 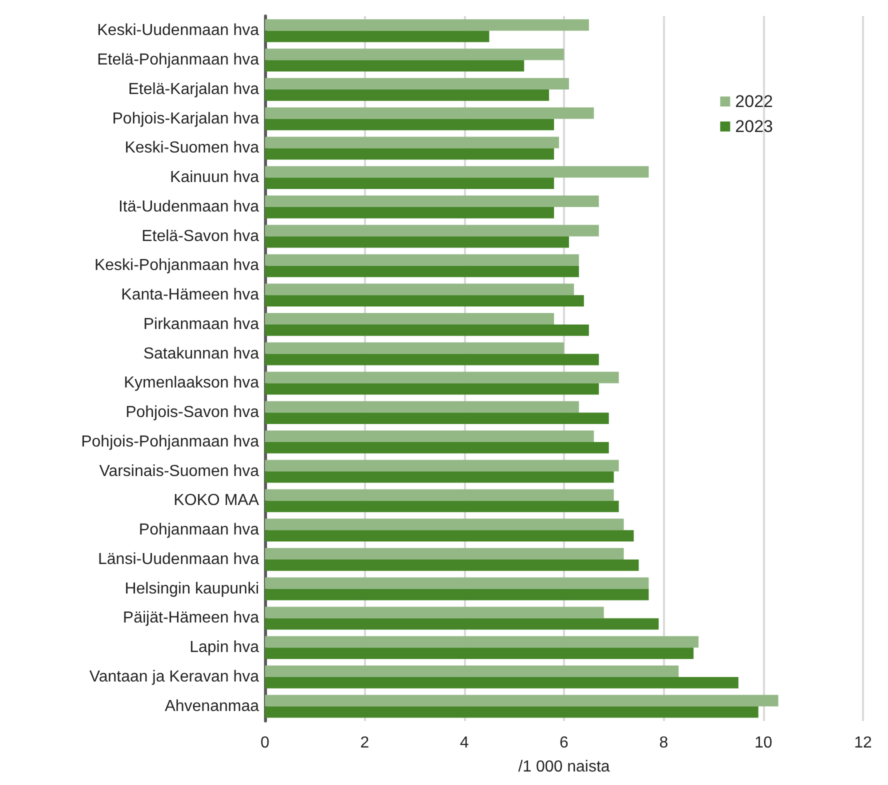 What do you see at coordinates (754, 101) in the screenshot?
I see `legend-label: 2022` at bounding box center [754, 101].